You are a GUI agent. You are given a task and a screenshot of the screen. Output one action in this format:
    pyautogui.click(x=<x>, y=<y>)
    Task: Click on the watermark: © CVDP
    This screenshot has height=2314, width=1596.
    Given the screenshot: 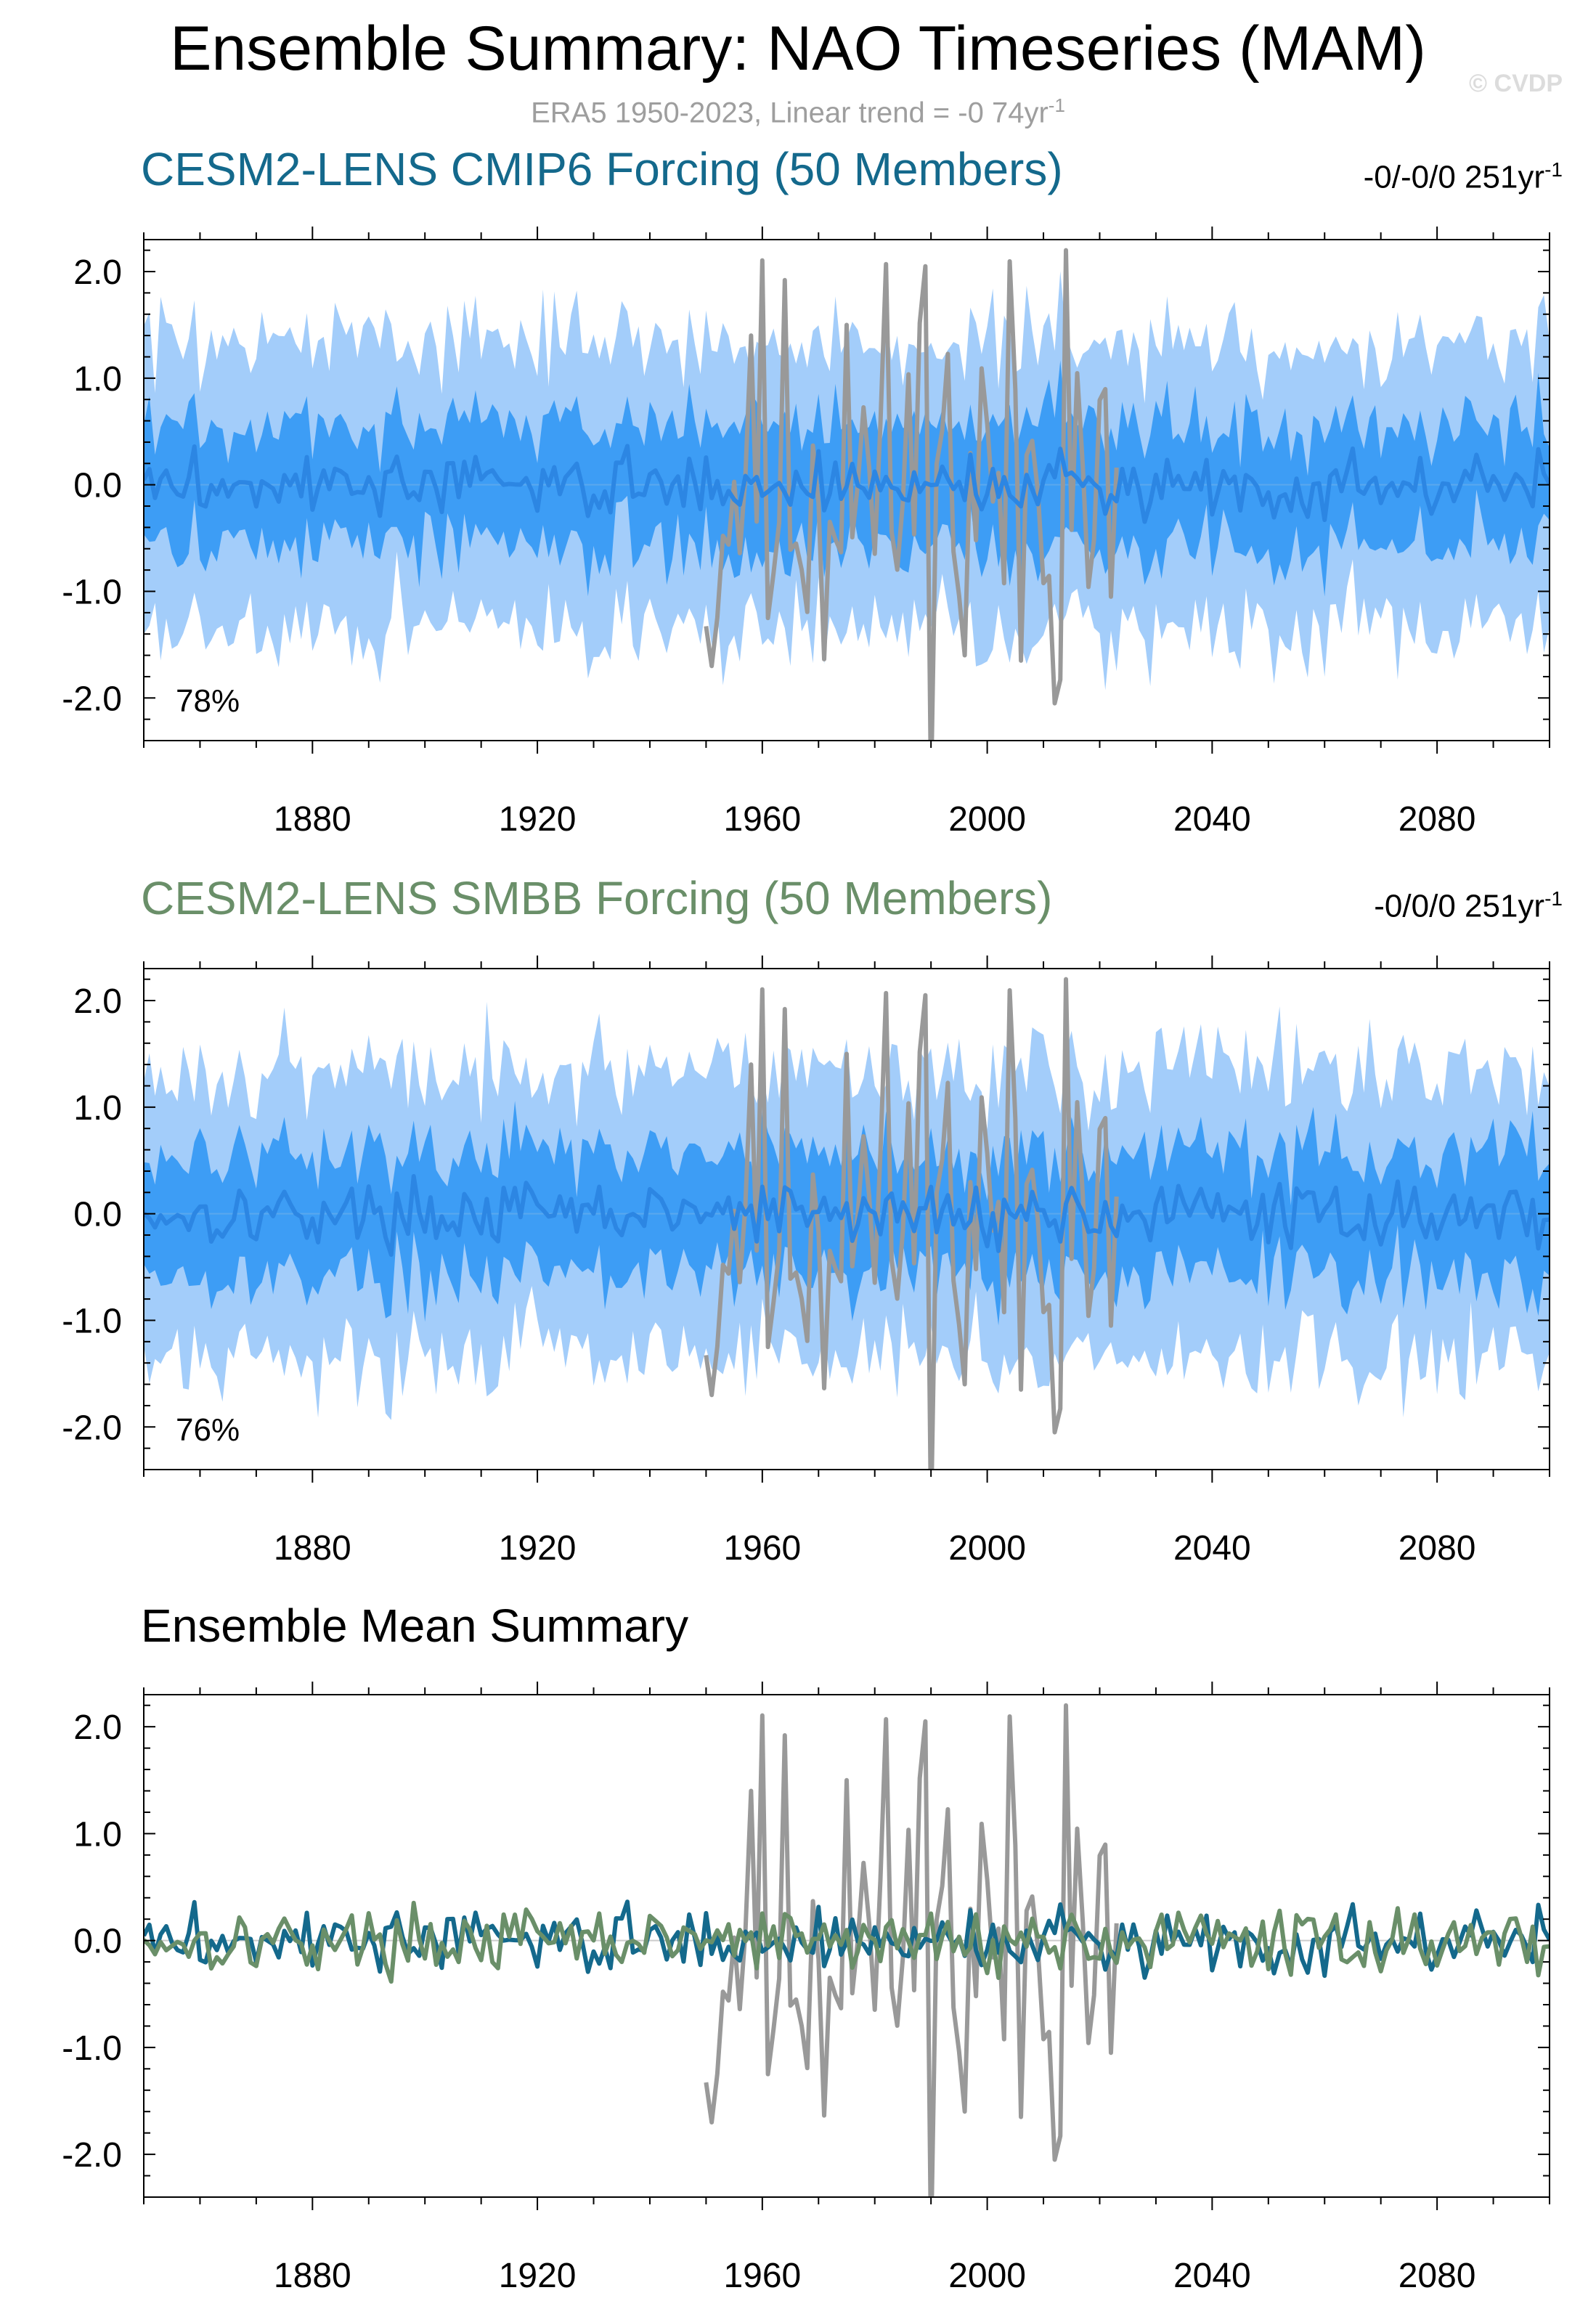 What is the action you would take?
    pyautogui.click(x=1516, y=83)
    